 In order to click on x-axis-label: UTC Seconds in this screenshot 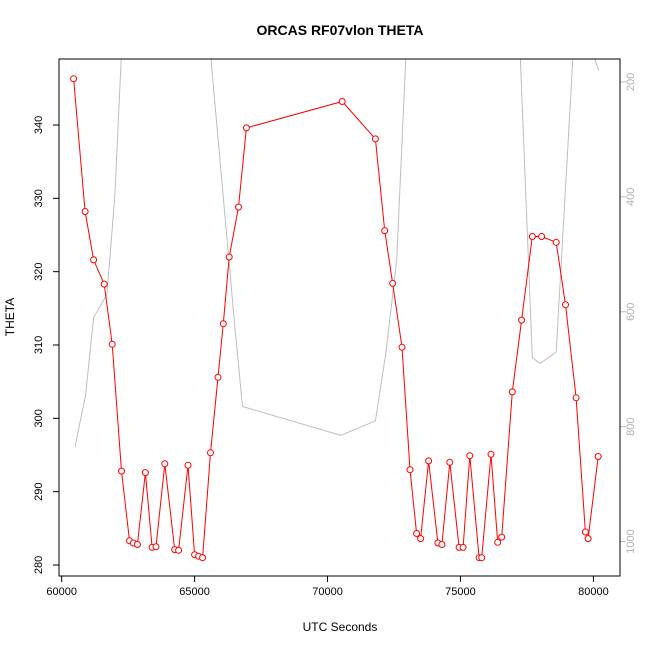, I will do `click(340, 627)`.